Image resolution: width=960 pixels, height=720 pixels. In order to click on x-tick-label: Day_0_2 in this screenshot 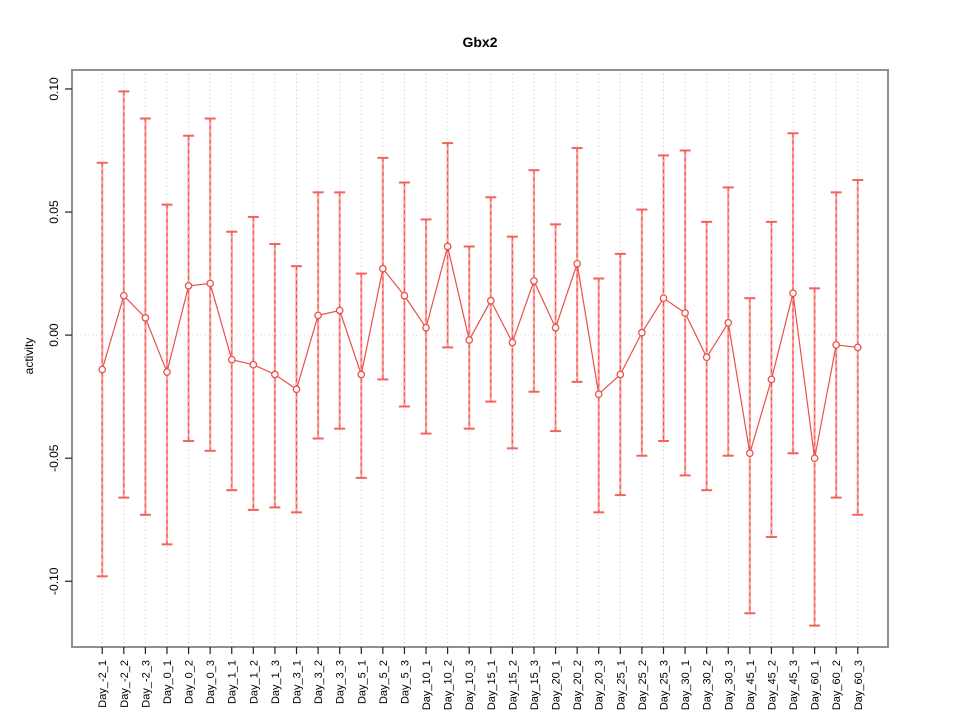, I will do `click(190, 682)`.